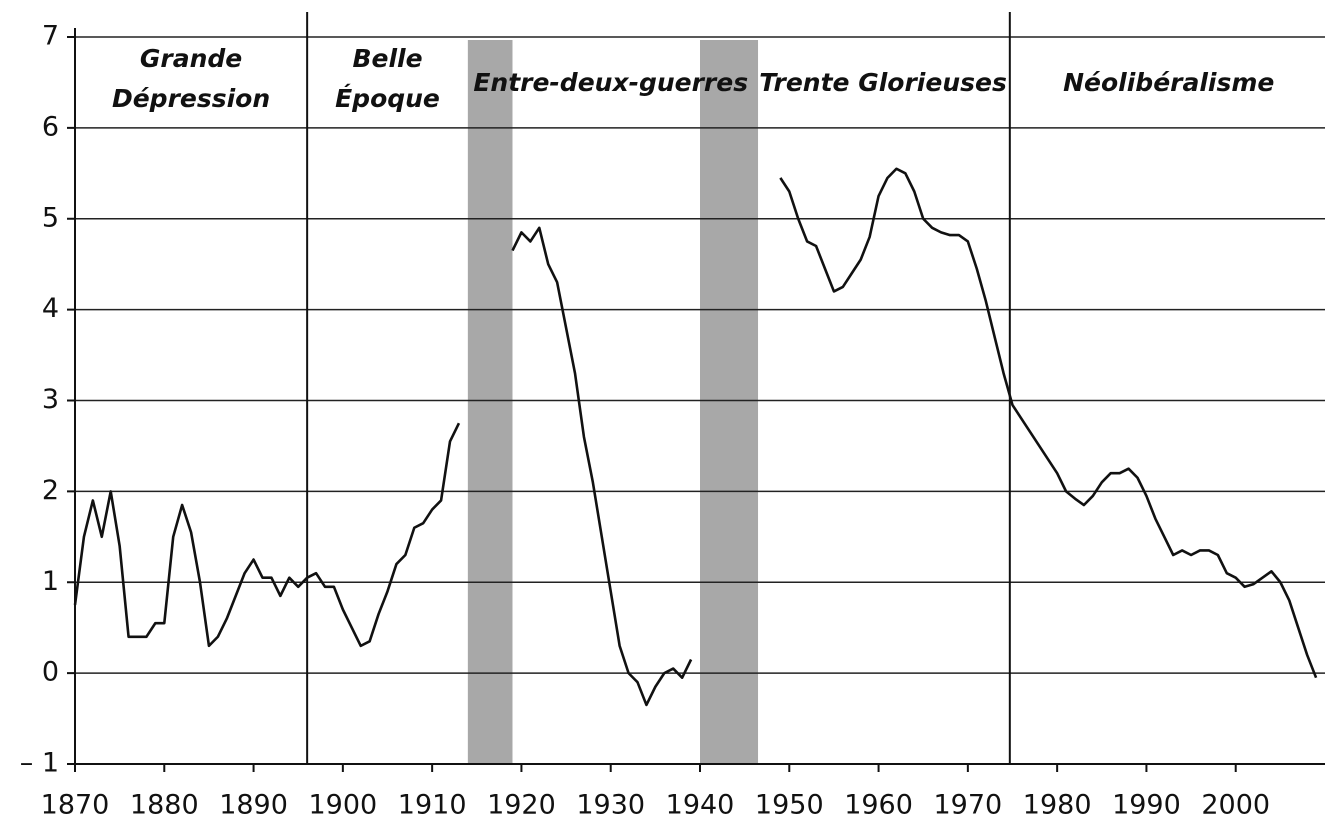  I want to click on y-tick-label: 0, so click(50, 672).